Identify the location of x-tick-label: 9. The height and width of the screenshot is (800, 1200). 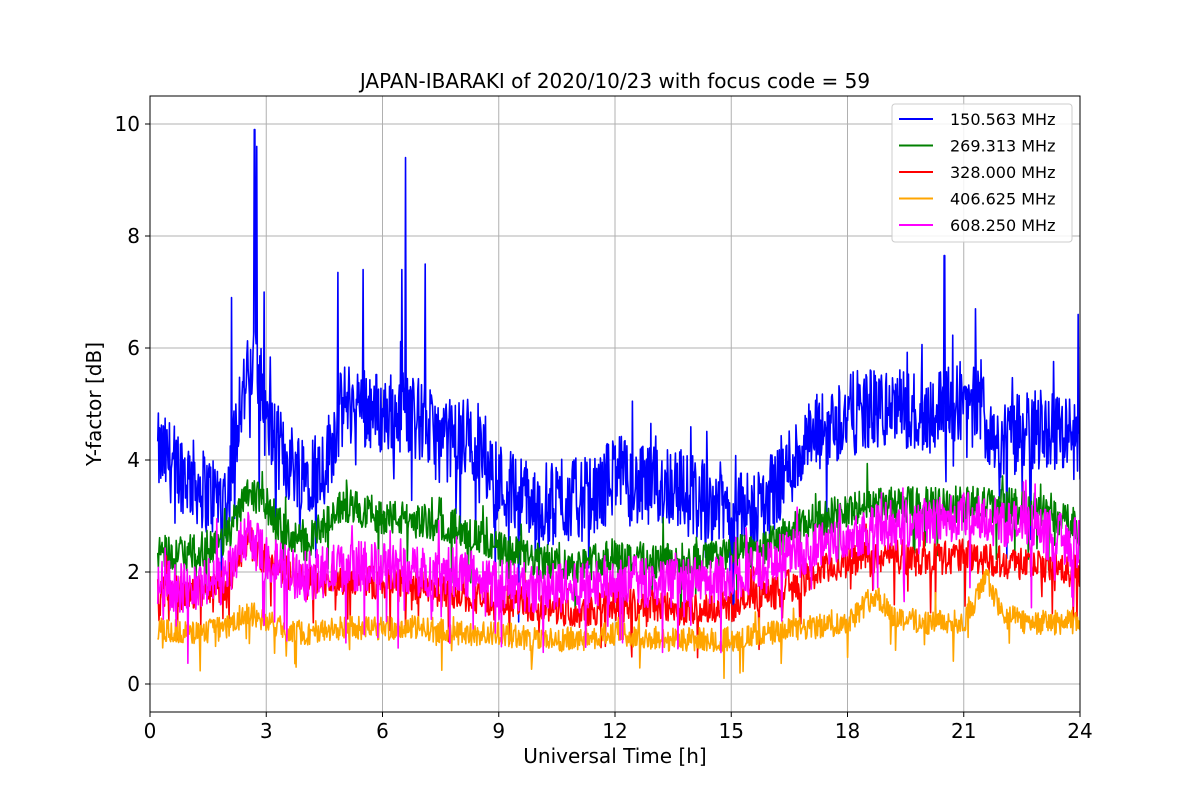
(498, 731).